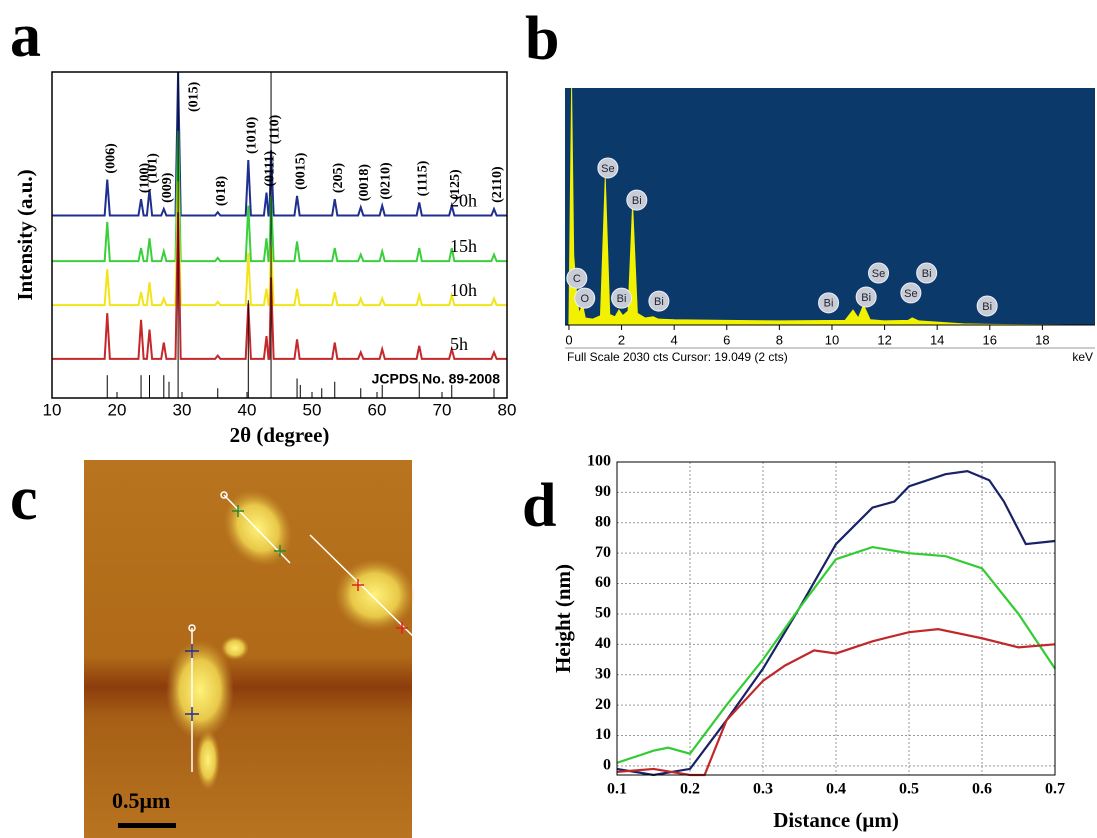 This screenshot has width=1097, height=838. Describe the element at coordinates (617, 789) in the screenshot. I see `x-tick-label: 0.1` at that location.